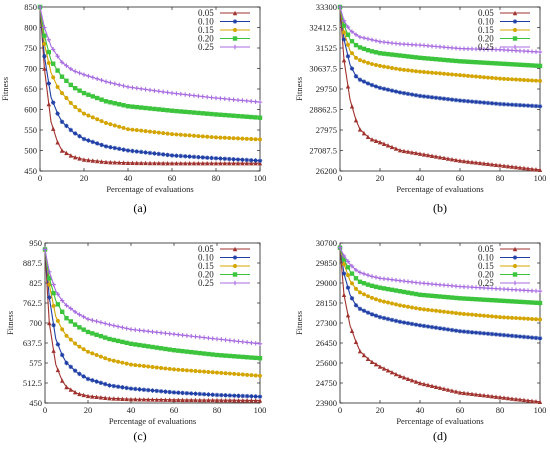  Describe the element at coordinates (486, 283) in the screenshot. I see `legend-entry-label: 0.25` at that location.